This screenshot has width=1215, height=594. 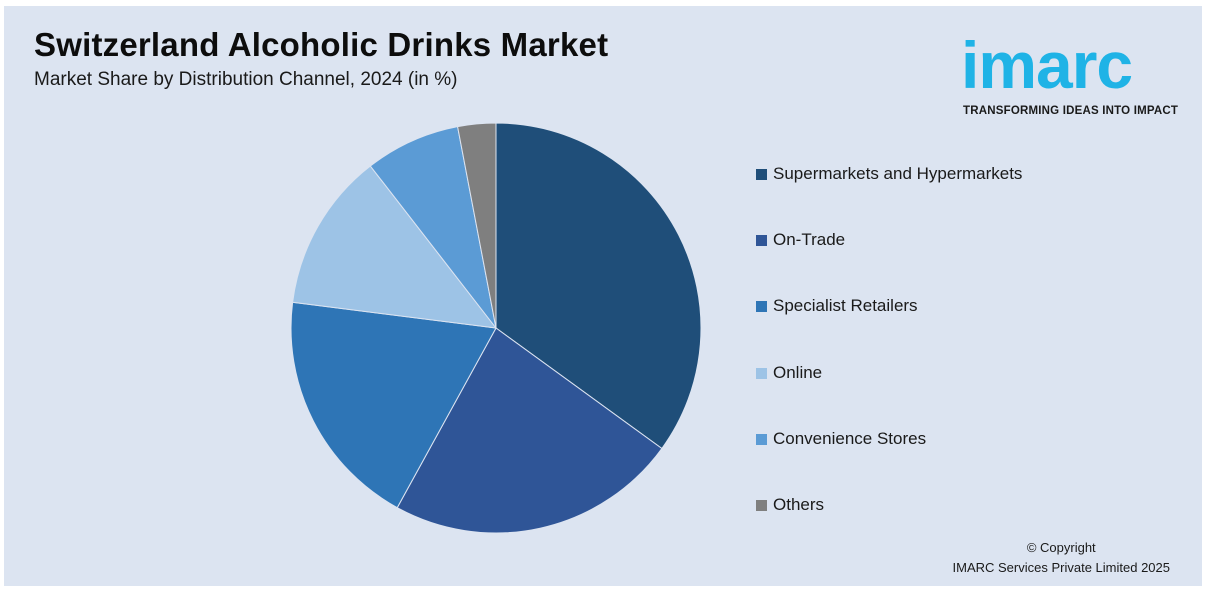 I want to click on imarc-logo: imarc TRANSFORMING IDEAS INTO IMPACT, so click(x=1079, y=72).